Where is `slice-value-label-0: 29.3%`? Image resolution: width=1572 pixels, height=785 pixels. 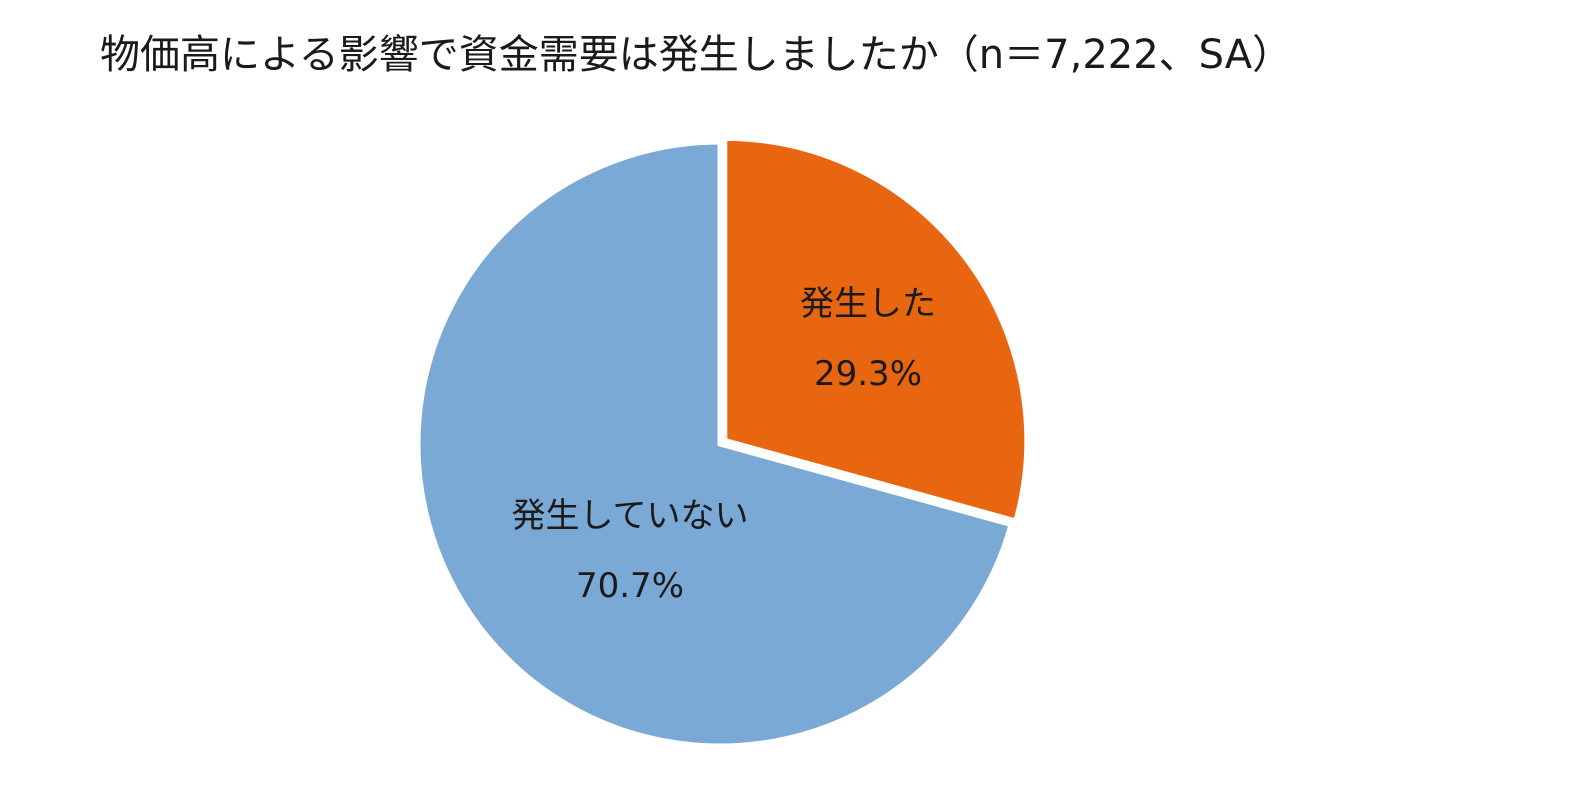
slice-value-label-0: 29.3% is located at coordinates (868, 374).